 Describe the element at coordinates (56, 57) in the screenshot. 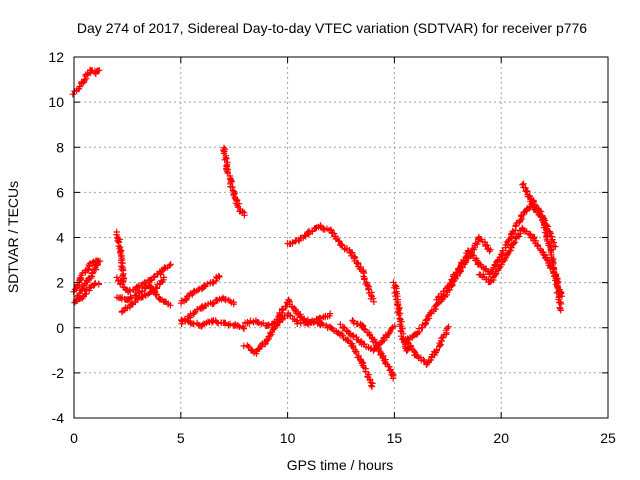

I see `y-tick-label: 12` at that location.